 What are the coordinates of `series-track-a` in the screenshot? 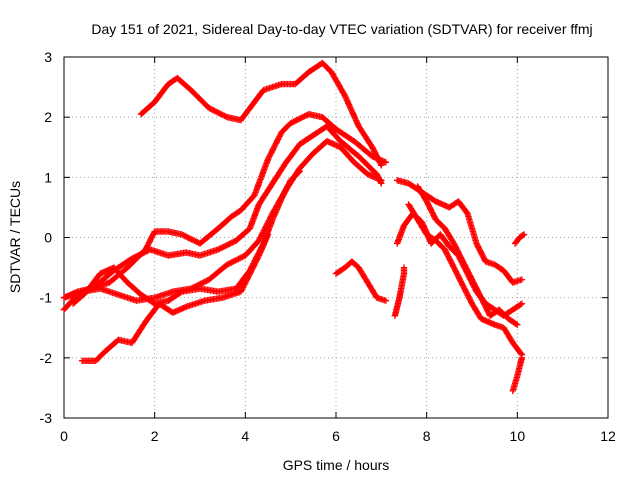 It's located at (261, 114).